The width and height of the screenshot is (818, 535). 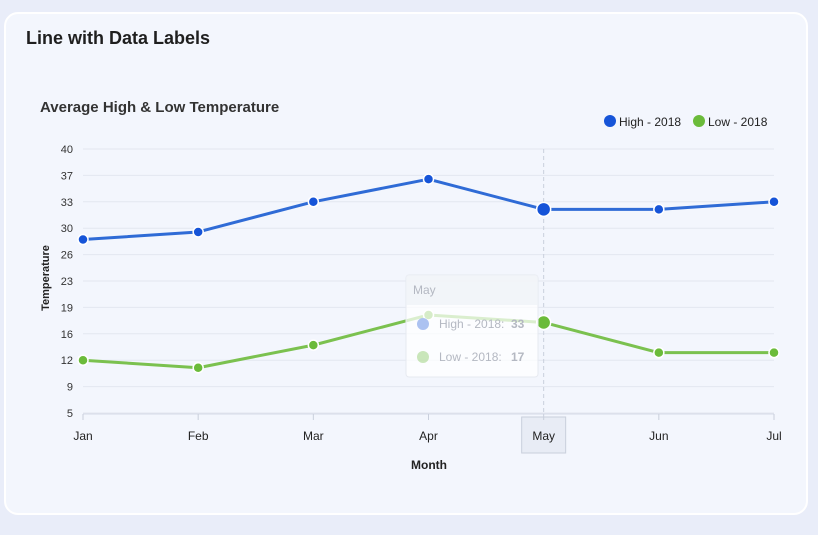 I want to click on legend-label: Low - 2018, so click(x=738, y=122).